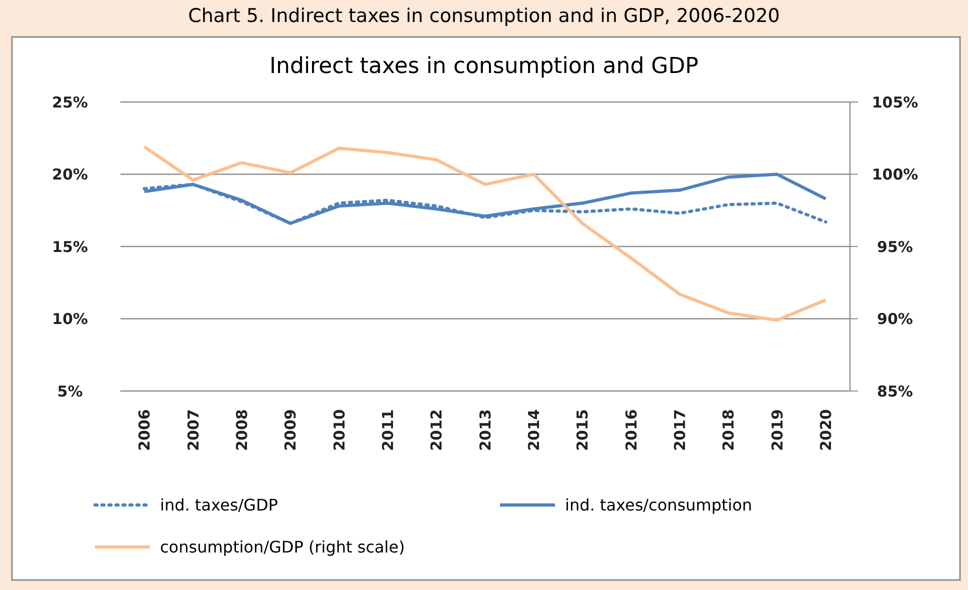 This screenshot has height=590, width=968. What do you see at coordinates (387, 430) in the screenshot?
I see `x-tick-label: 2011` at bounding box center [387, 430].